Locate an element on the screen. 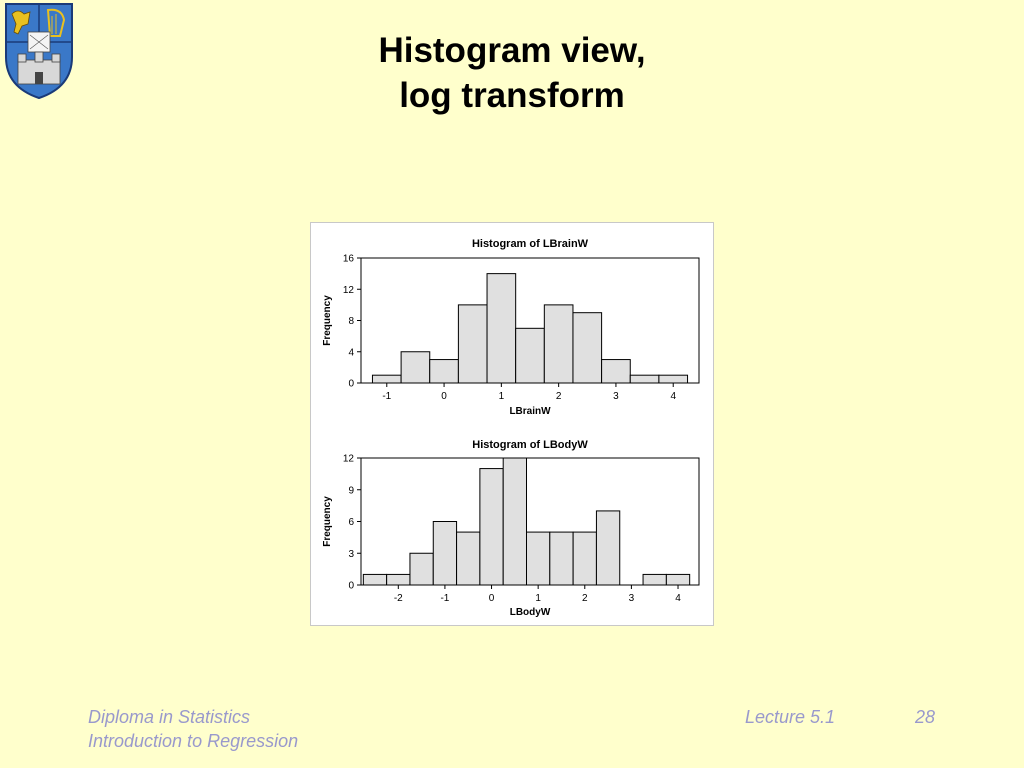 The height and width of the screenshot is (768, 1024). footer-course-line1: Diploma in Statistics is located at coordinates (169, 717).